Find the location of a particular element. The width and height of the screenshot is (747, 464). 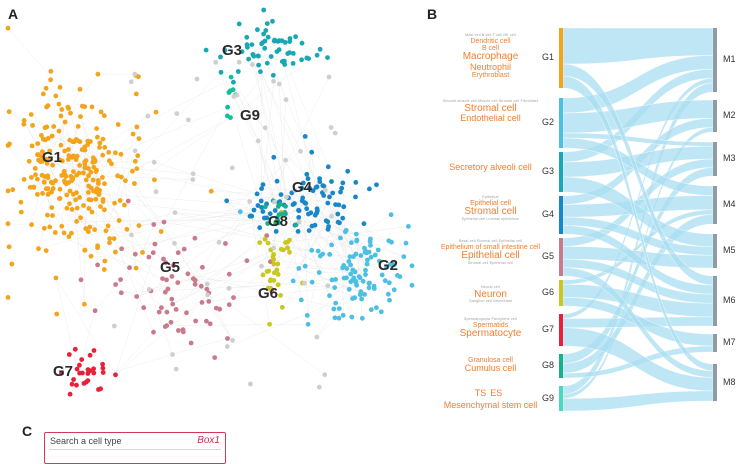

module-bar-m3 is located at coordinates (715, 159).